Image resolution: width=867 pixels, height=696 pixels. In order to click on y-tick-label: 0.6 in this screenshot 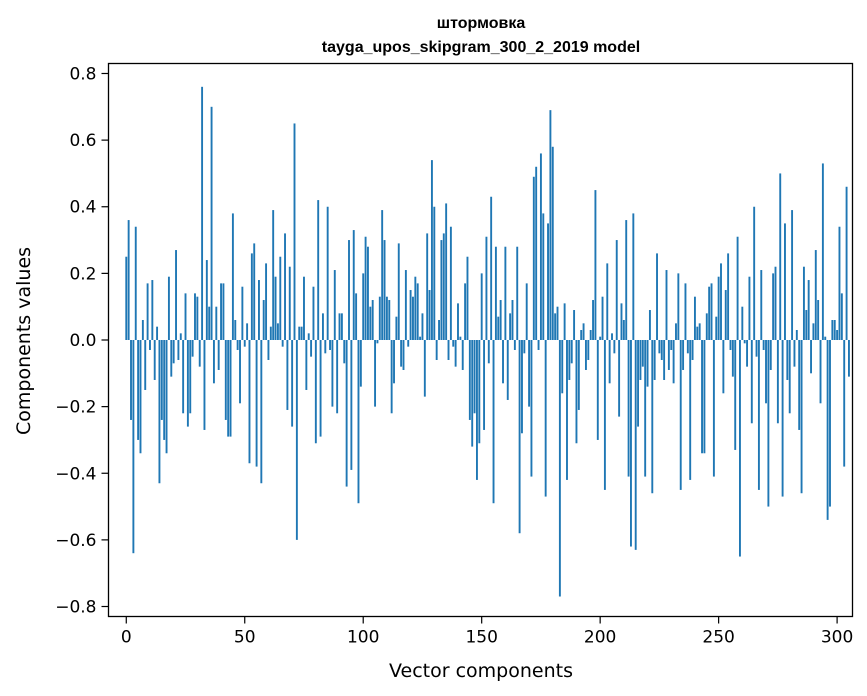, I will do `click(82, 141)`.